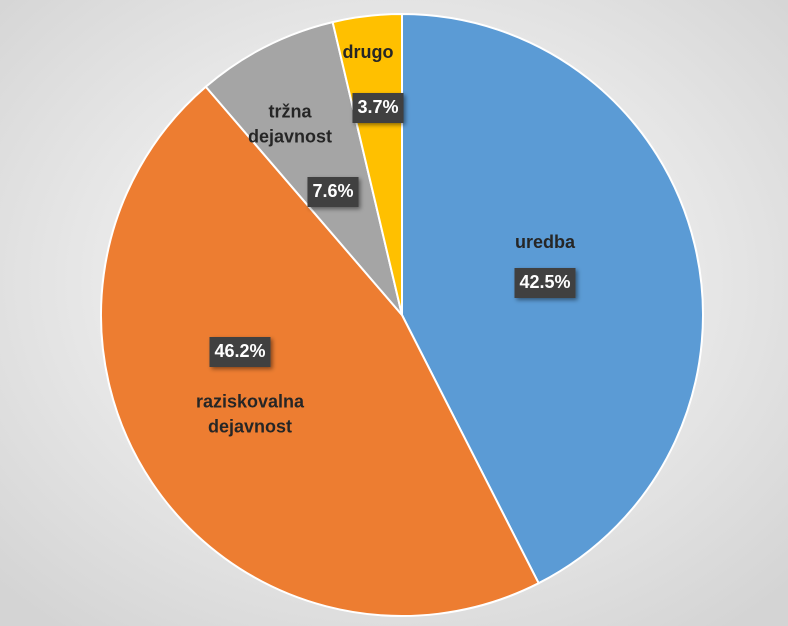 This screenshot has height=626, width=788. Describe the element at coordinates (545, 242) in the screenshot. I see `category-label: uredba` at that location.